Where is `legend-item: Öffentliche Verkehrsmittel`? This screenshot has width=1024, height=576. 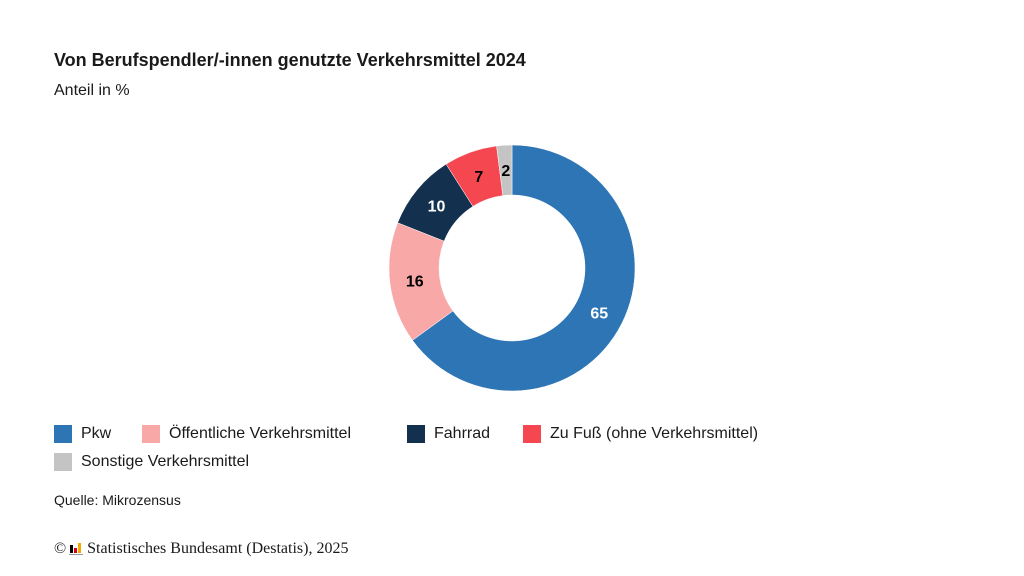
legend-item: Öffentliche Verkehrsmittel is located at coordinates (246, 434).